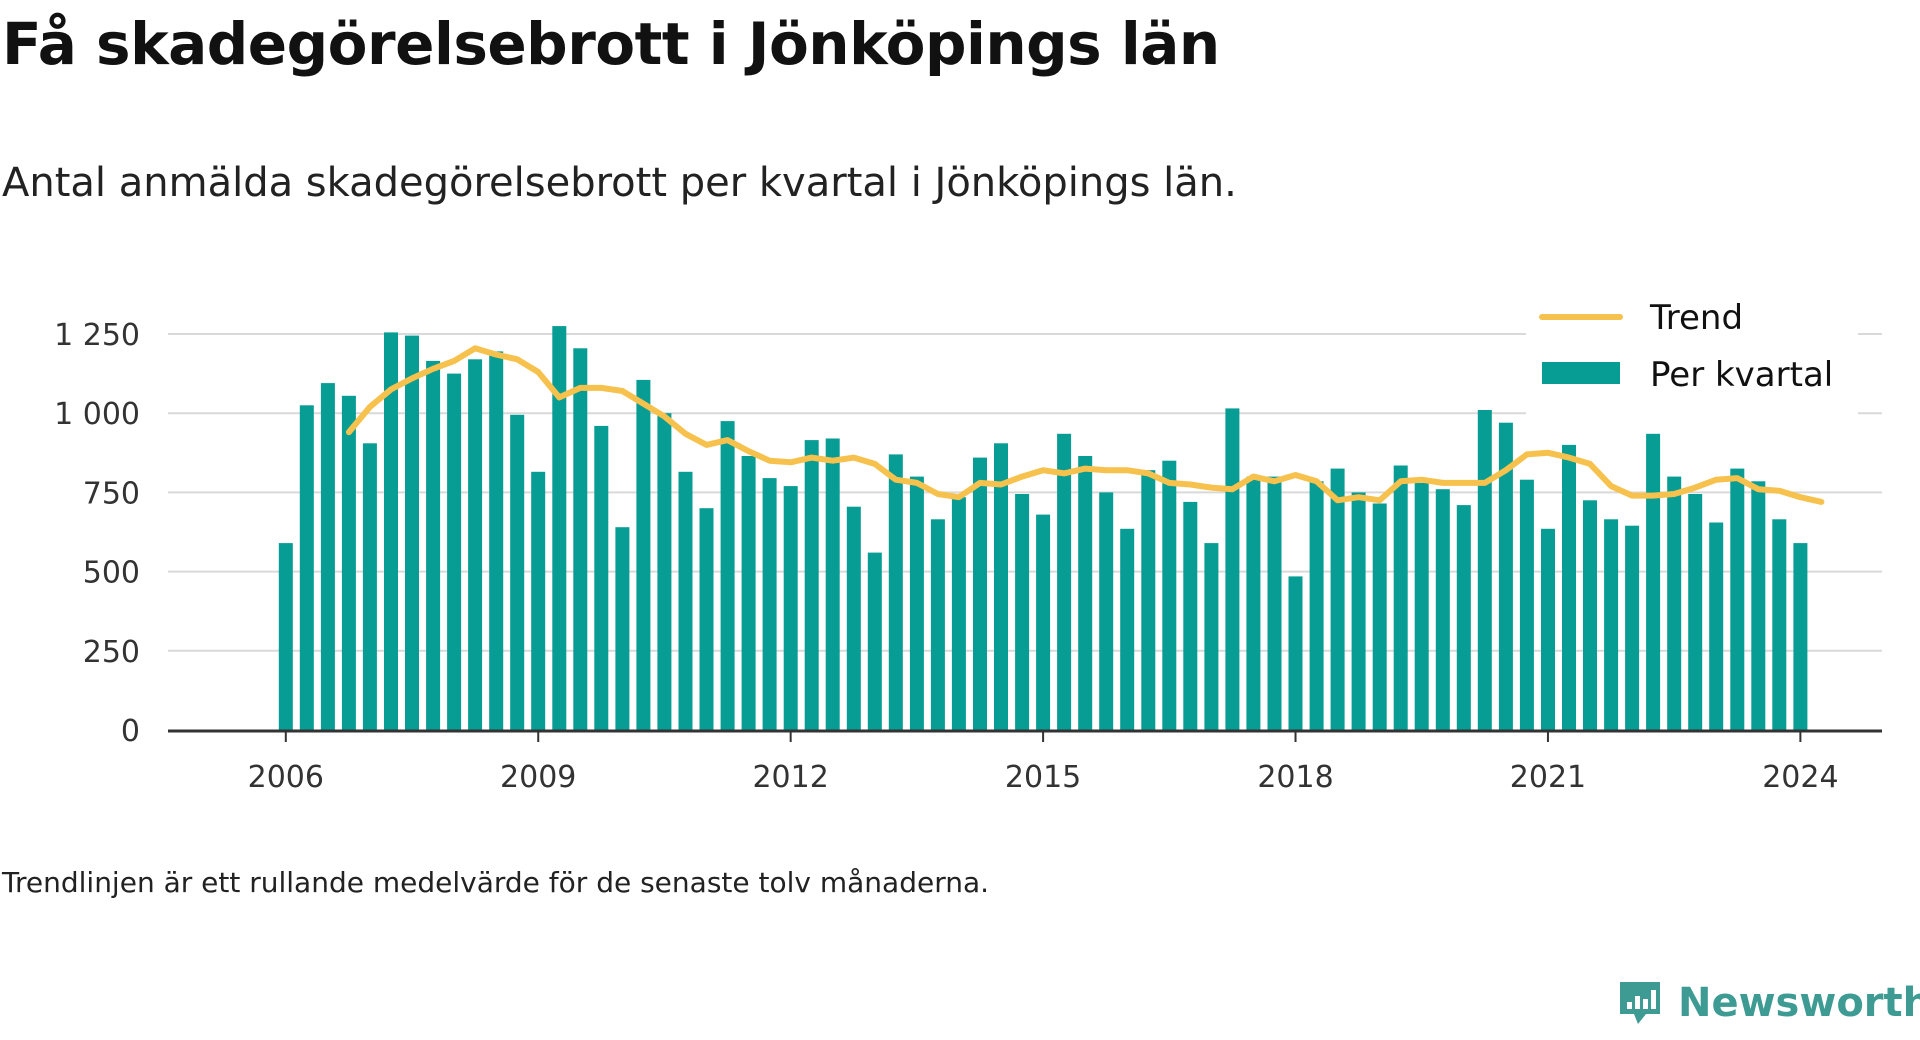  I want to click on trend-line, so click(1085, 425).